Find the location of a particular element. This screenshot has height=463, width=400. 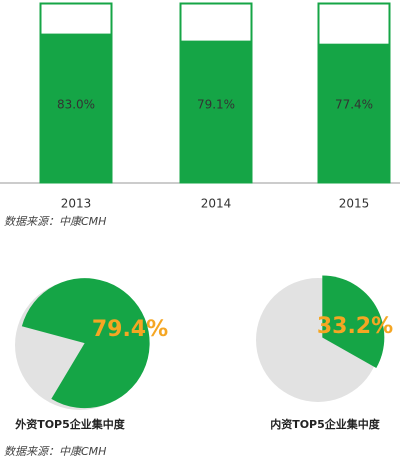

value-label: 33.2% is located at coordinates (355, 326).